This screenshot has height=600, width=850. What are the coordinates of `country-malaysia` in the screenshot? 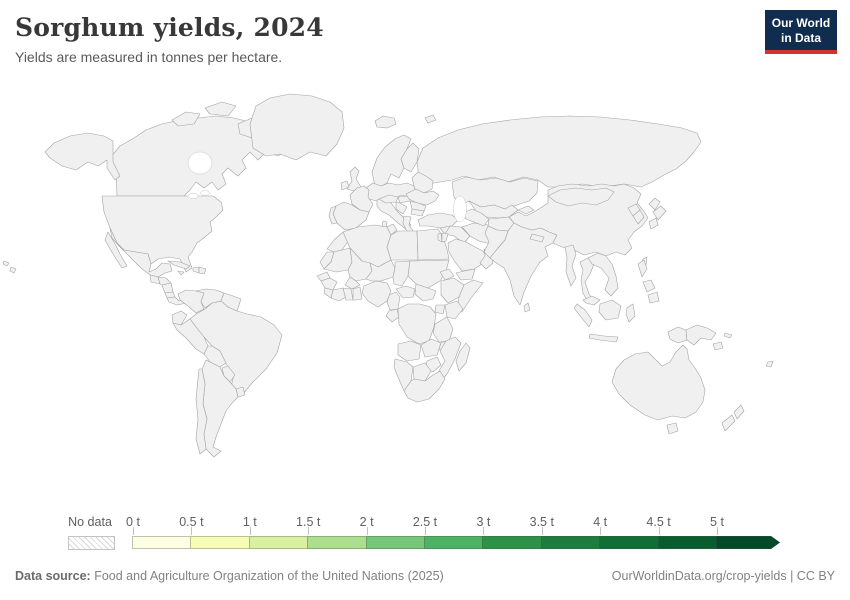 It's located at (591, 300).